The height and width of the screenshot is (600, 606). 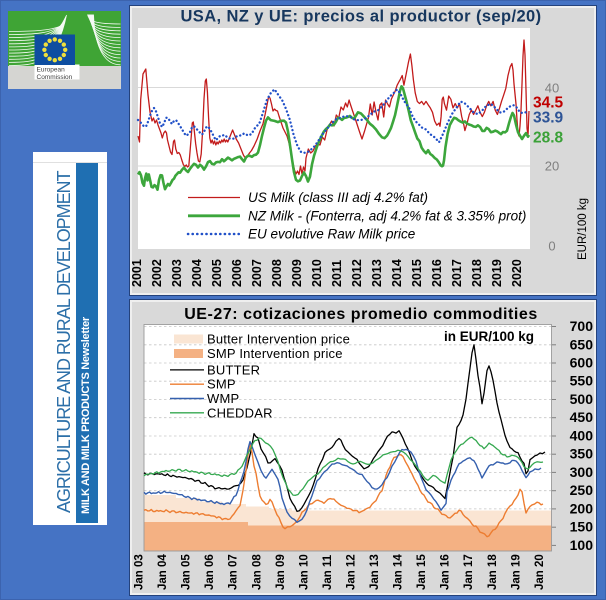 What do you see at coordinates (317, 273) in the screenshot?
I see `svg-text: 2010` at bounding box center [317, 273].